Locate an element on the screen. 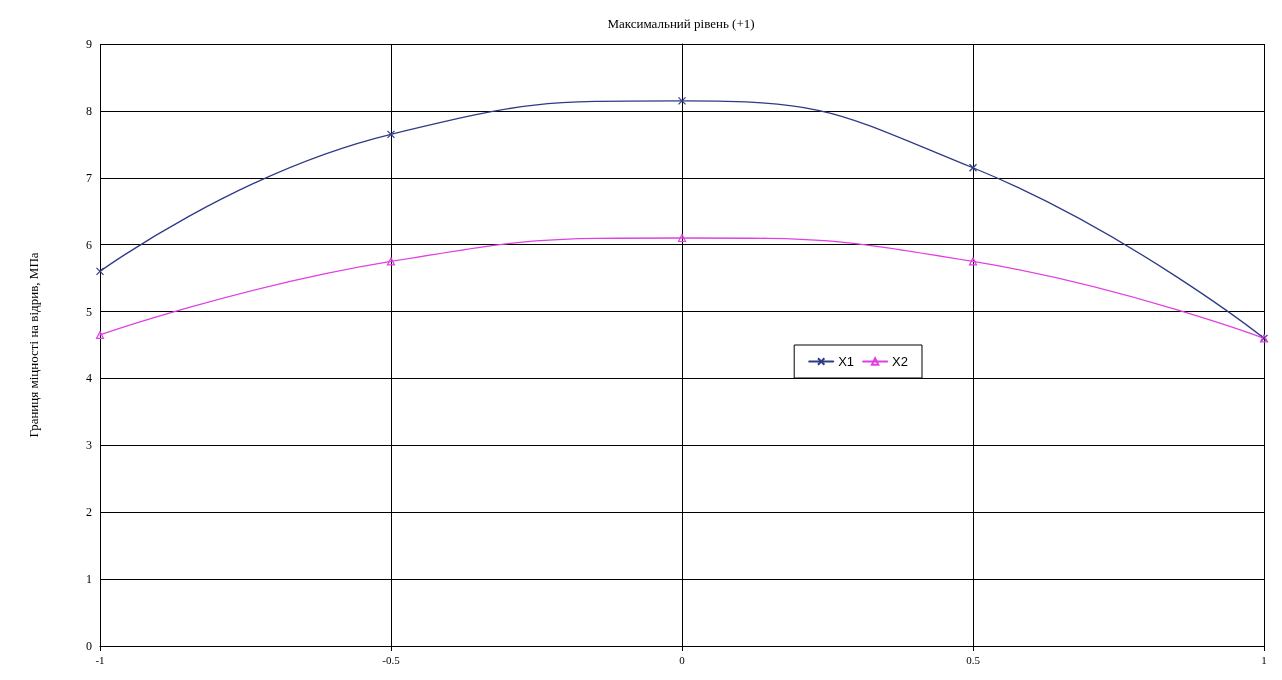 This screenshot has width=1282, height=680. x-tick-label: 0.5 is located at coordinates (973, 659).